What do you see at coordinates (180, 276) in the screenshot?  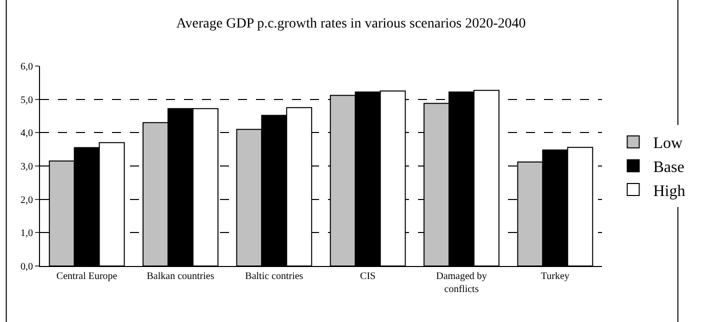 I see `x-tick-label: Balkan countries` at bounding box center [180, 276].